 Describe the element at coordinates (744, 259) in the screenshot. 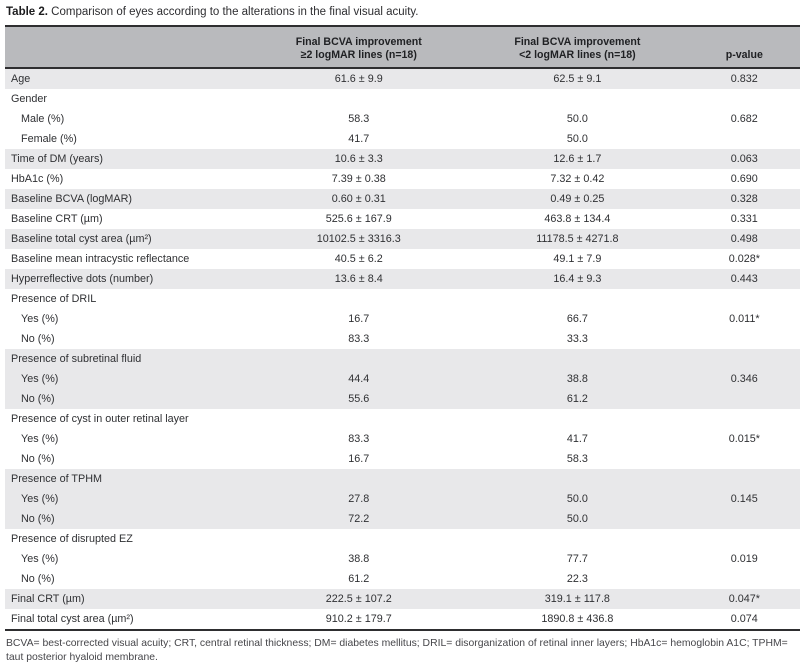

I see `row-pvalue: 0.028*` at that location.